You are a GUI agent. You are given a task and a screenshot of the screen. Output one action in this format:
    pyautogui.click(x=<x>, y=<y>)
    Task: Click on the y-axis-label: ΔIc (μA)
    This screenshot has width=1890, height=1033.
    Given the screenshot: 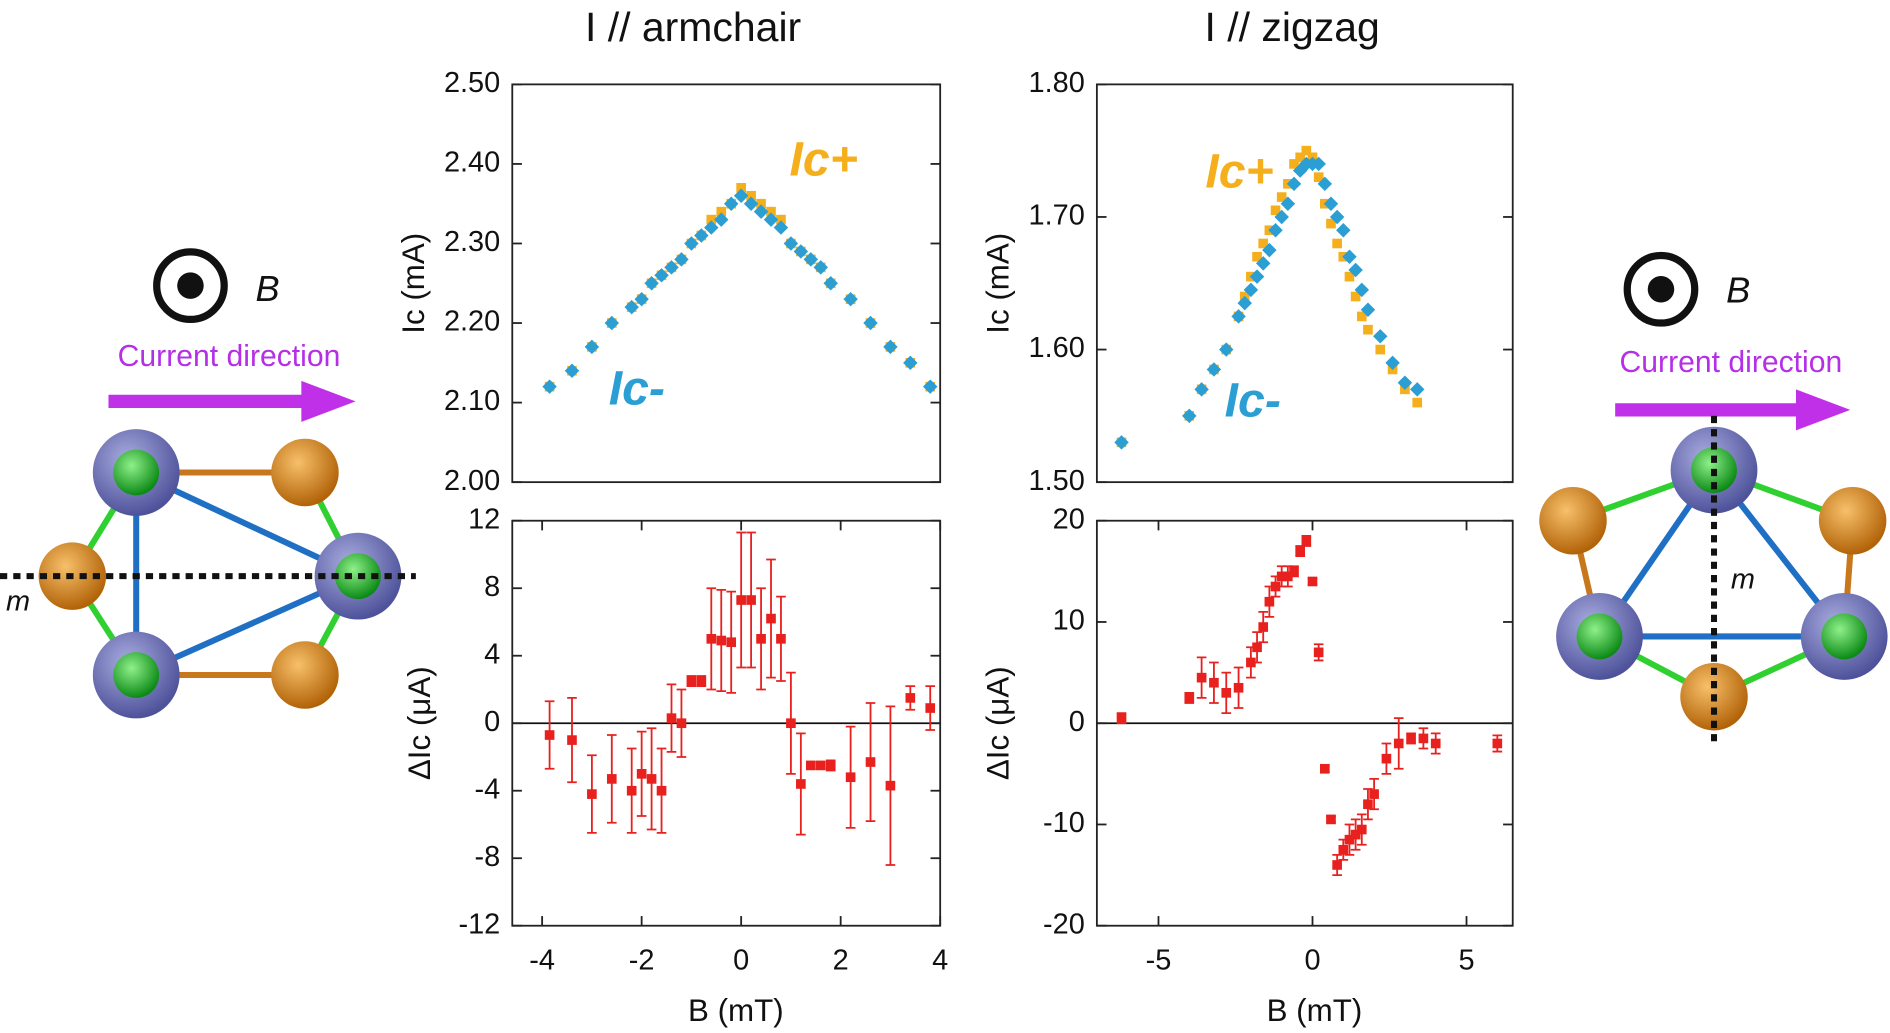 What is the action you would take?
    pyautogui.click(x=998, y=723)
    